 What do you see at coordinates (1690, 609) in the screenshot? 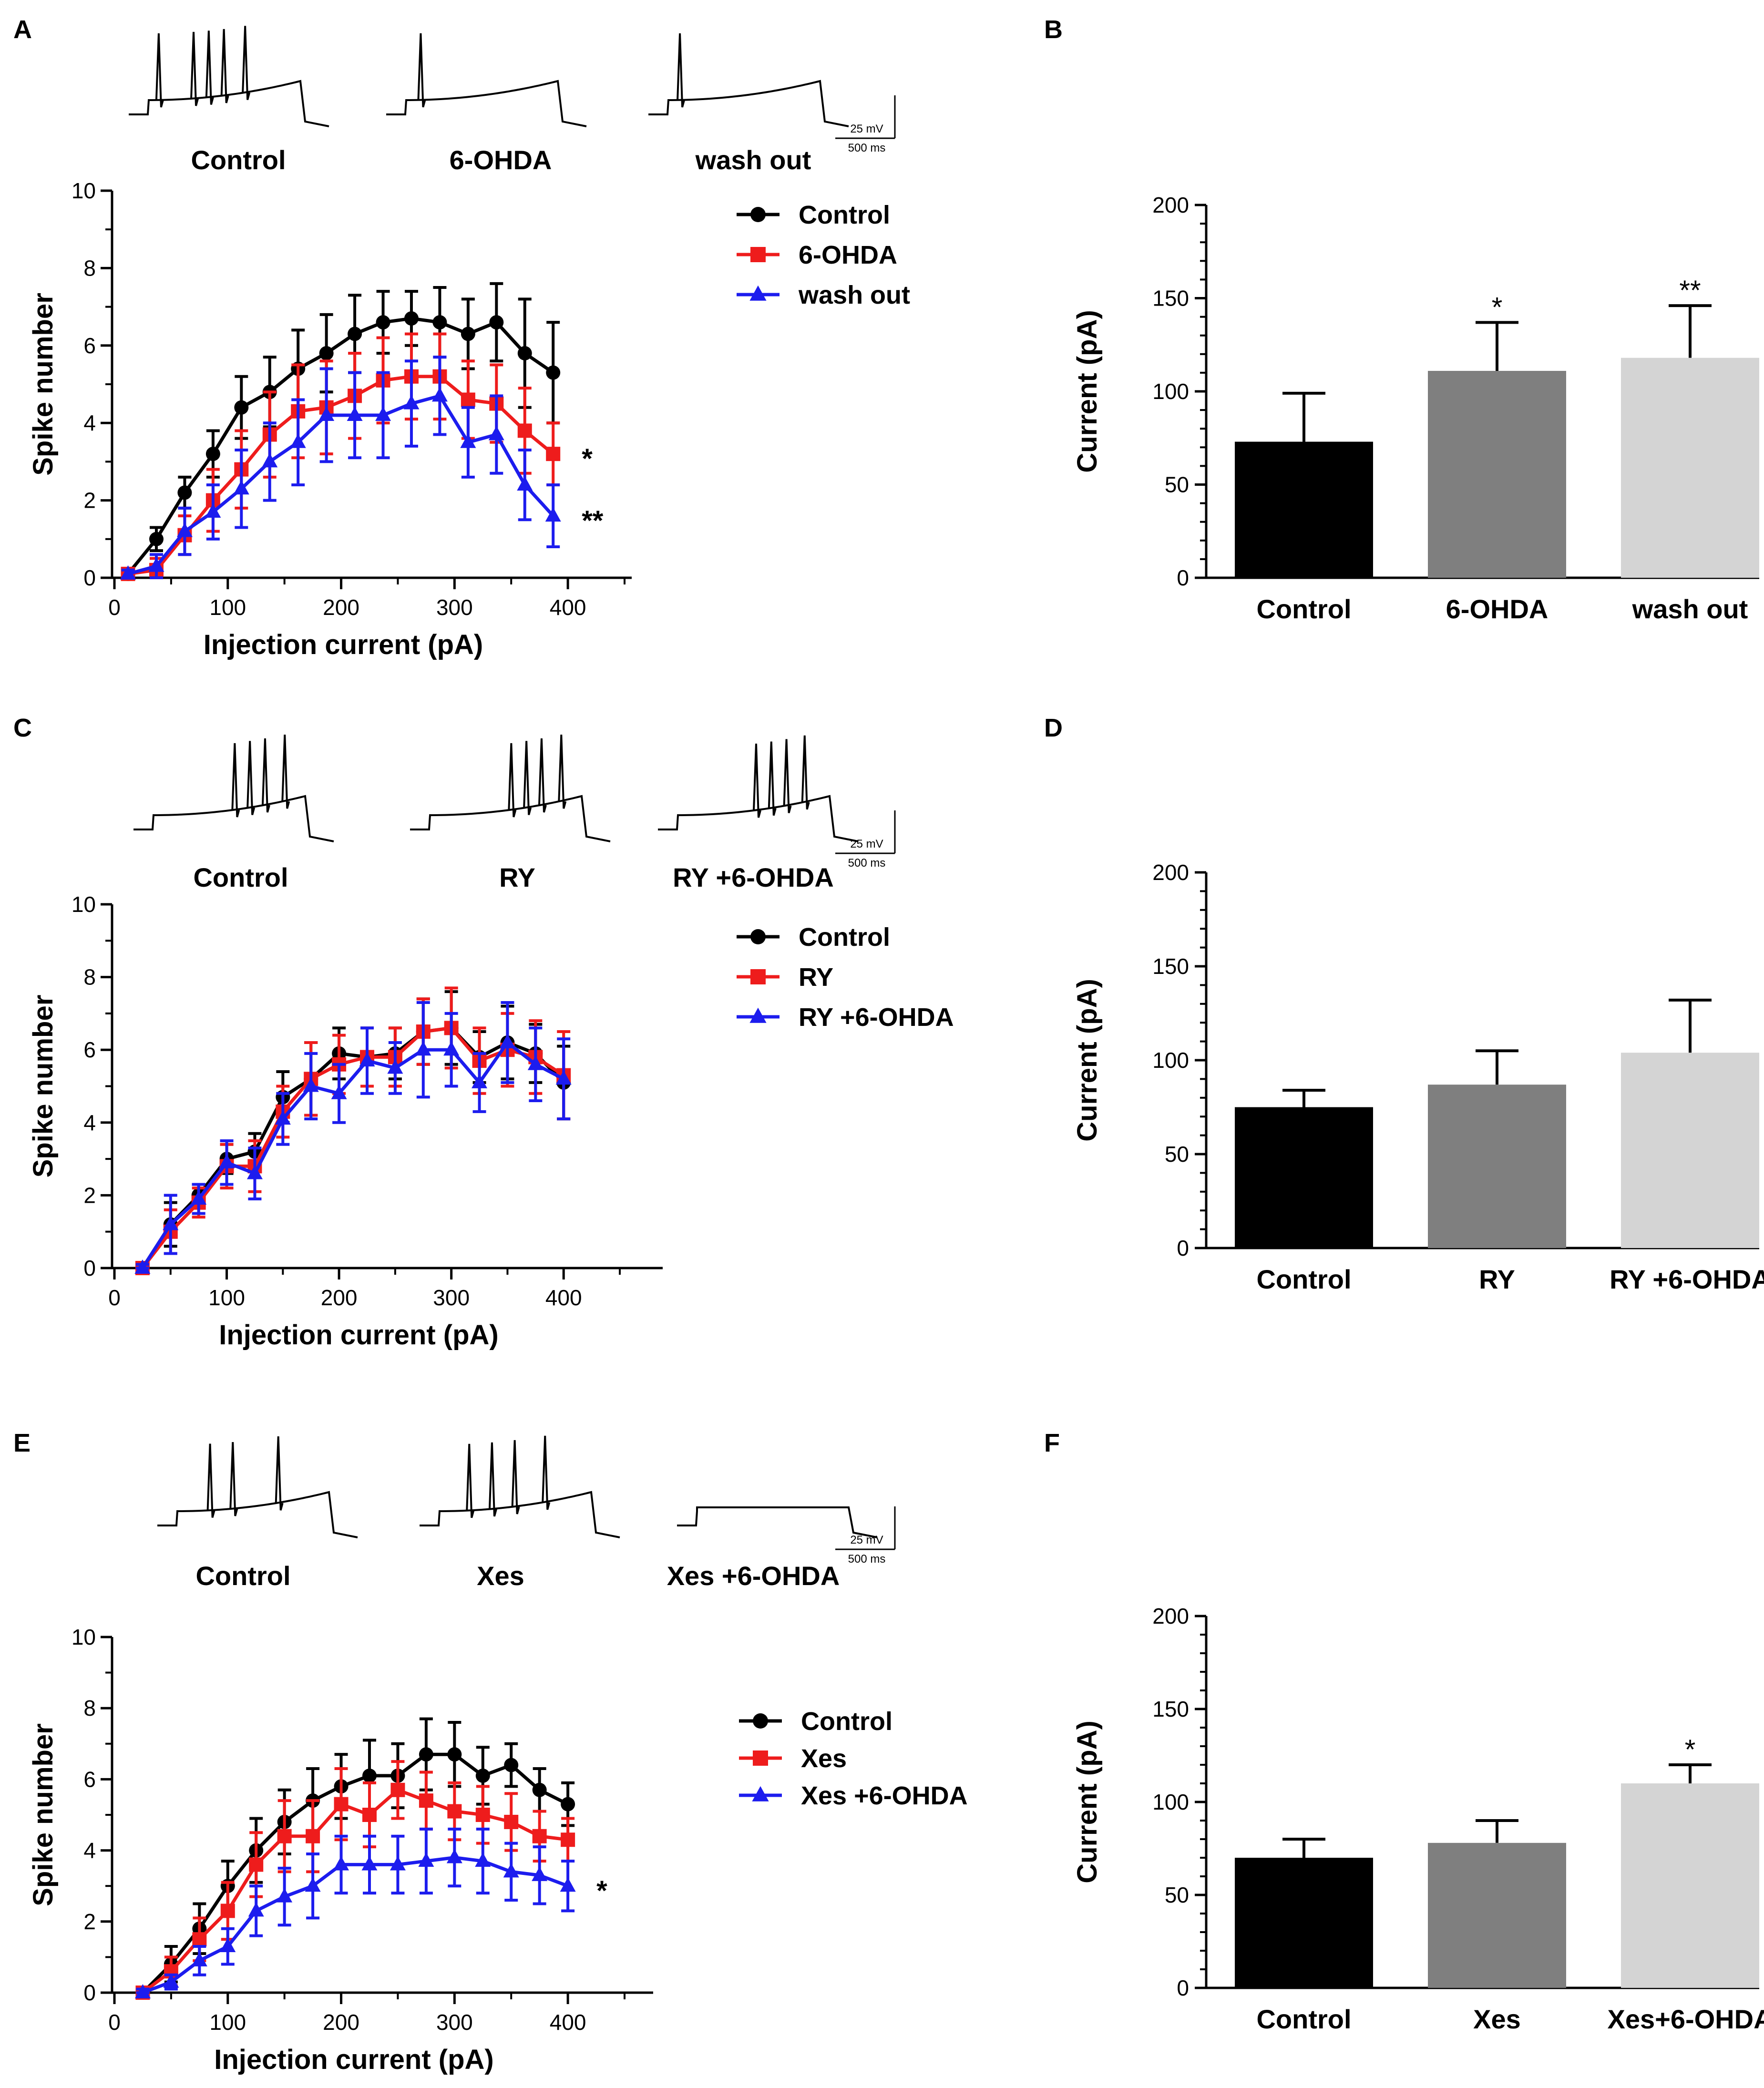
I see `x-category-label: wash out` at bounding box center [1690, 609].